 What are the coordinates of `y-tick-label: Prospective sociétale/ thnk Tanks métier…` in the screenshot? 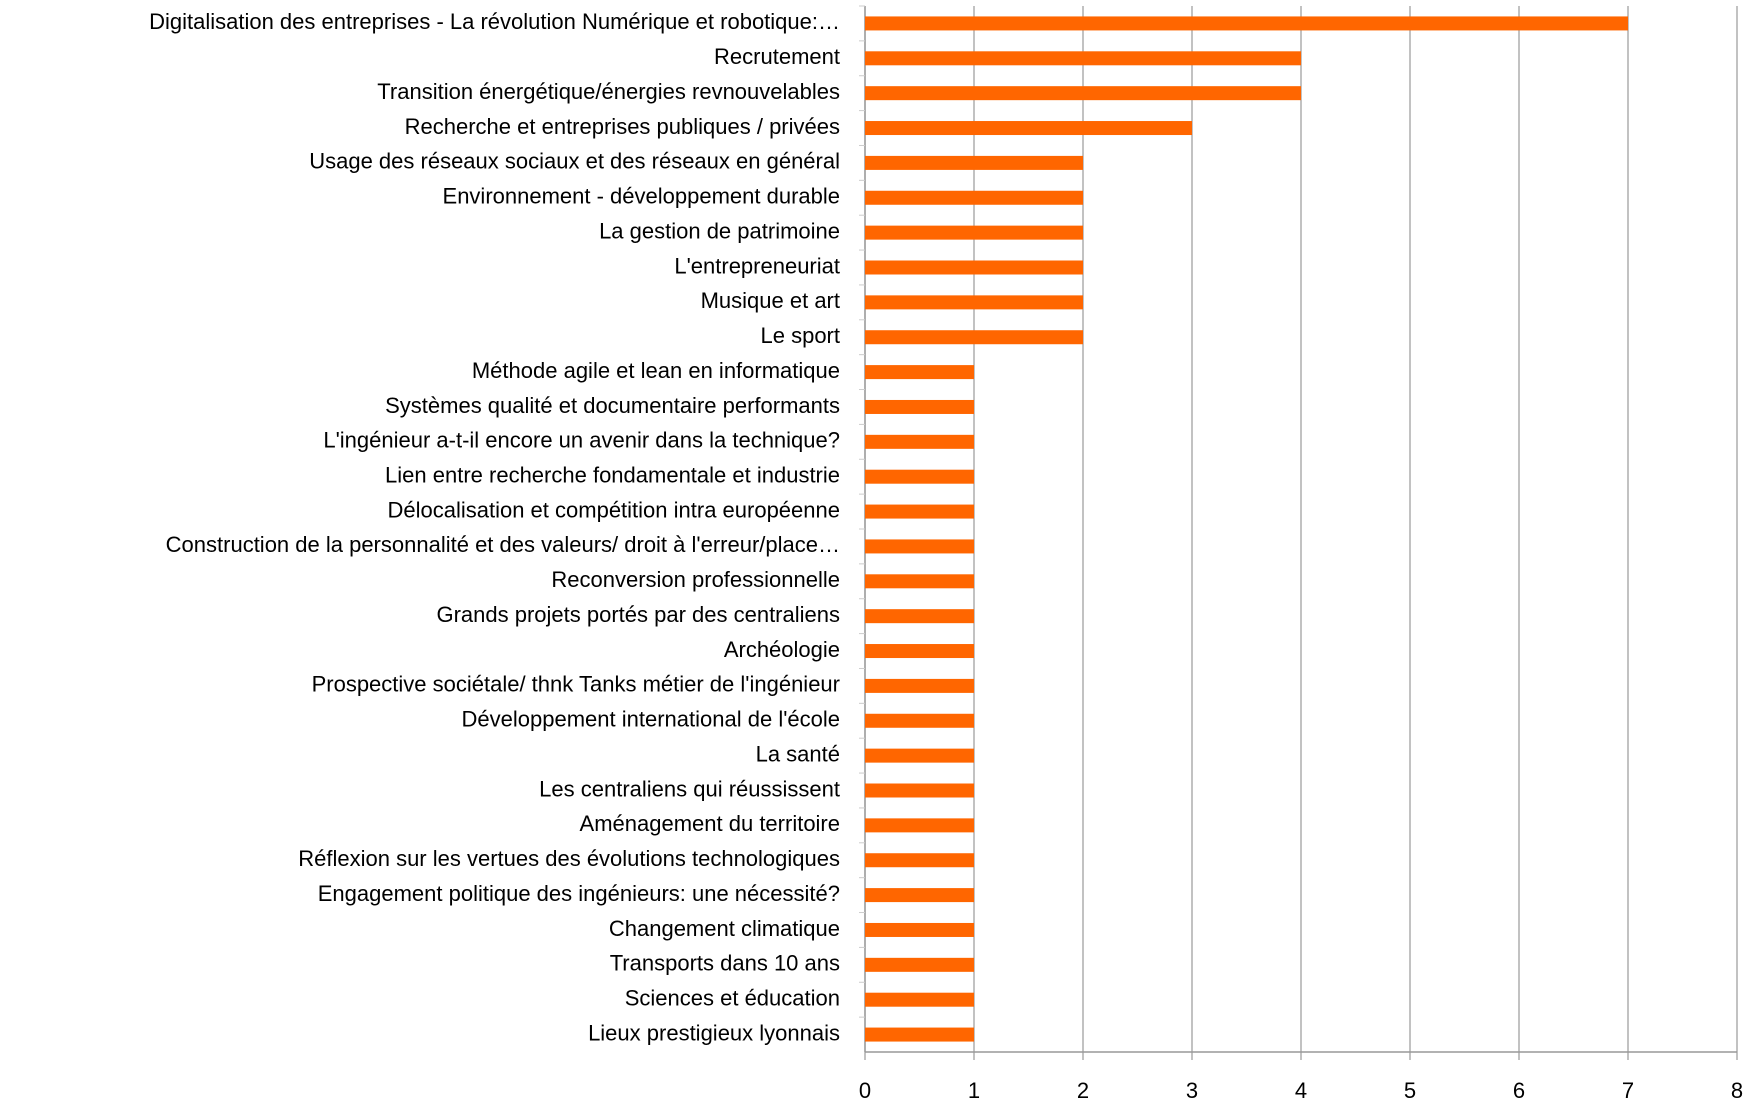 It's located at (576, 684).